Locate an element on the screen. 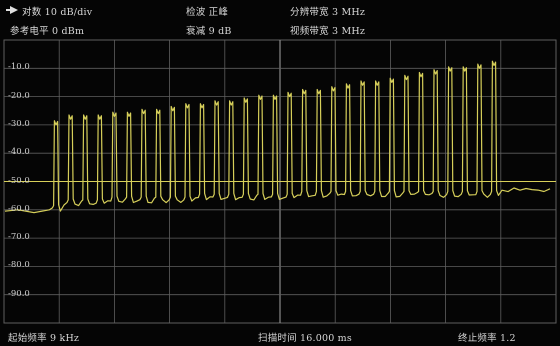 This screenshot has width=560, height=346. y-axis-tick-label: -50.0 is located at coordinates (19, 180).